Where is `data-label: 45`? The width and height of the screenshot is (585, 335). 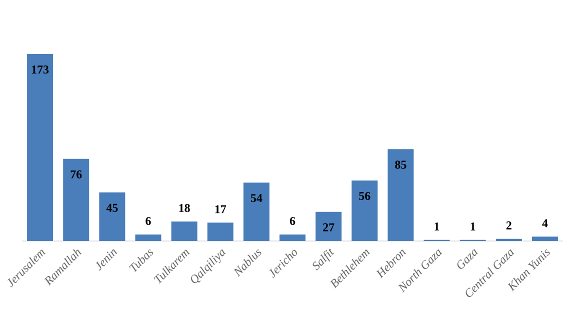 data-label: 45 is located at coordinates (112, 208).